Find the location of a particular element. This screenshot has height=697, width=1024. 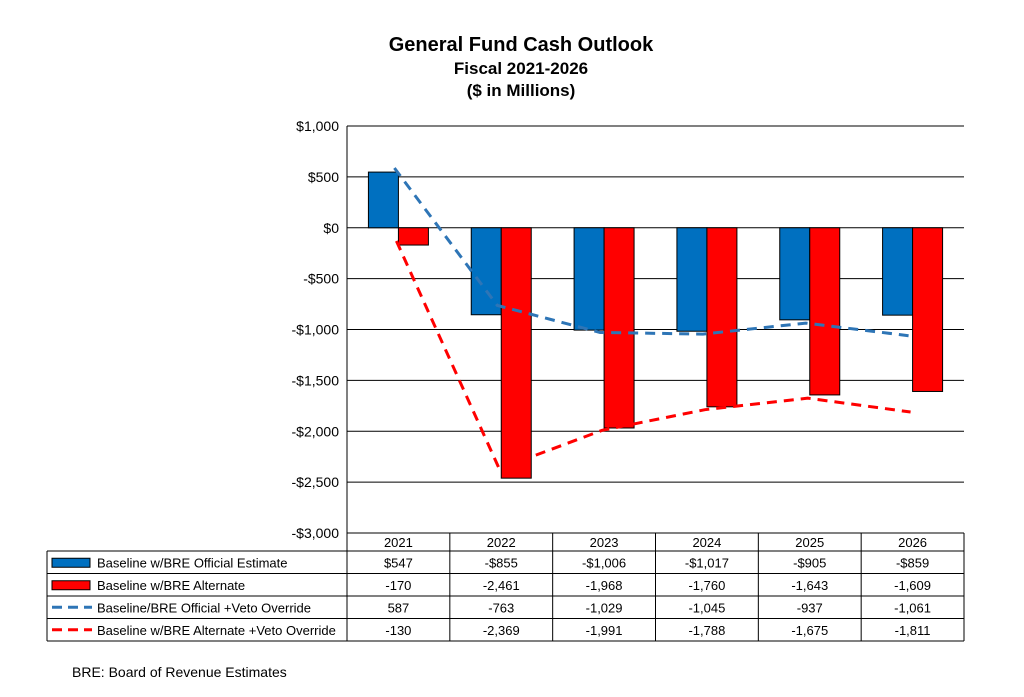

table-cell: -1,061 is located at coordinates (912, 607).